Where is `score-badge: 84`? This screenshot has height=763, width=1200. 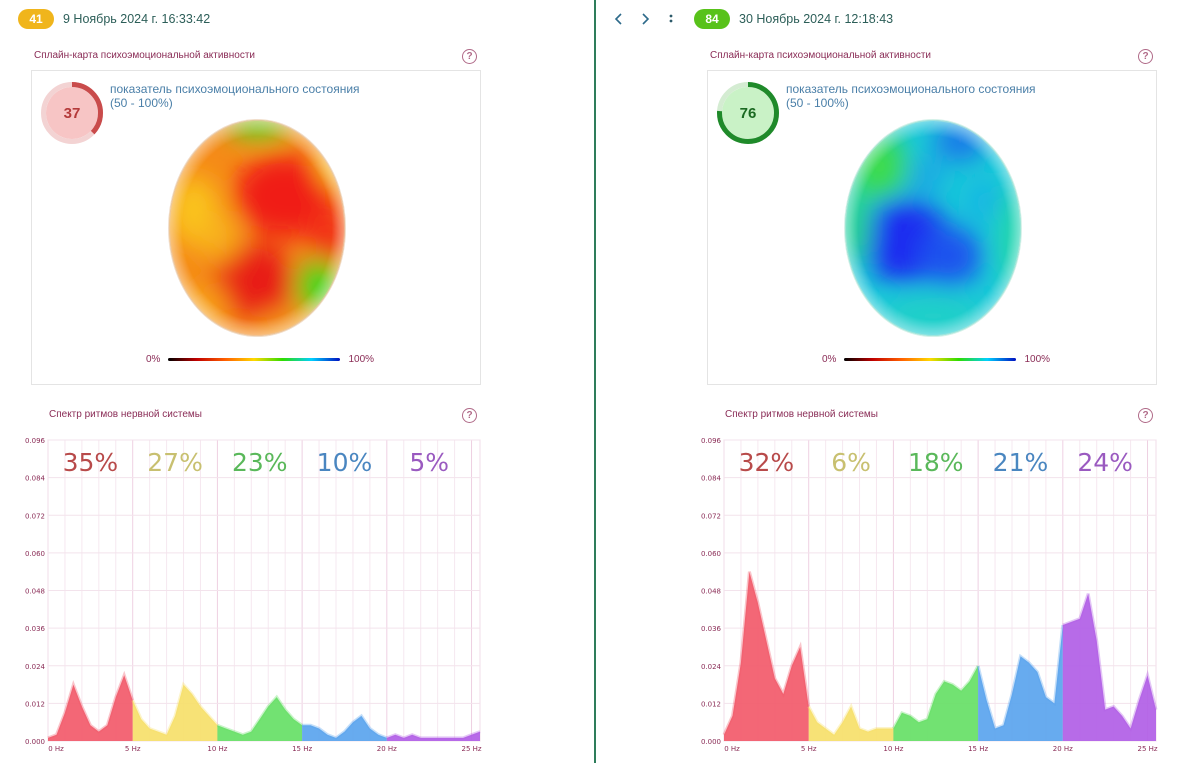 score-badge: 84 is located at coordinates (712, 19).